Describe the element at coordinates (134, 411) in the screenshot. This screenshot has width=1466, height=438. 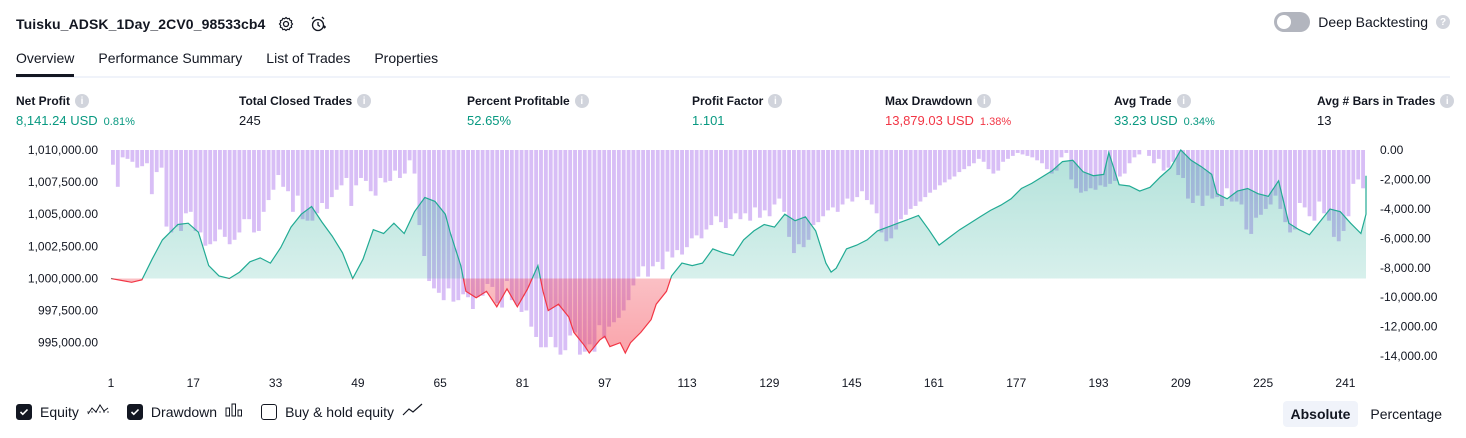
I see `drawdown-checkbox` at that location.